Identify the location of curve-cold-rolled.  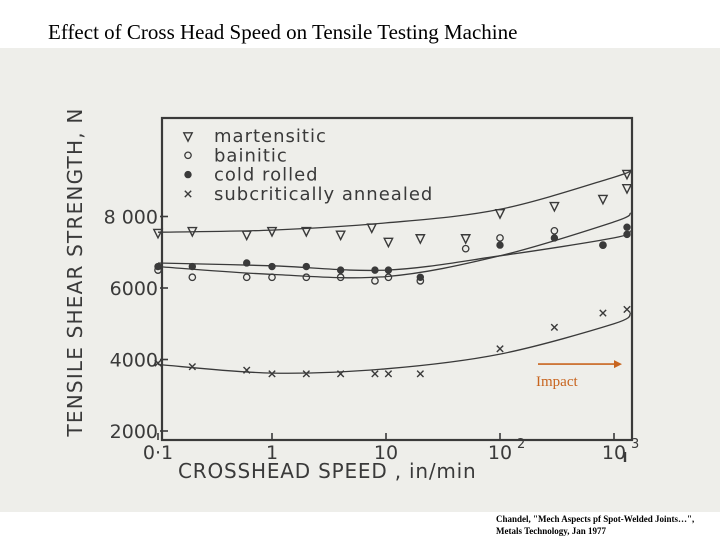
(394, 251).